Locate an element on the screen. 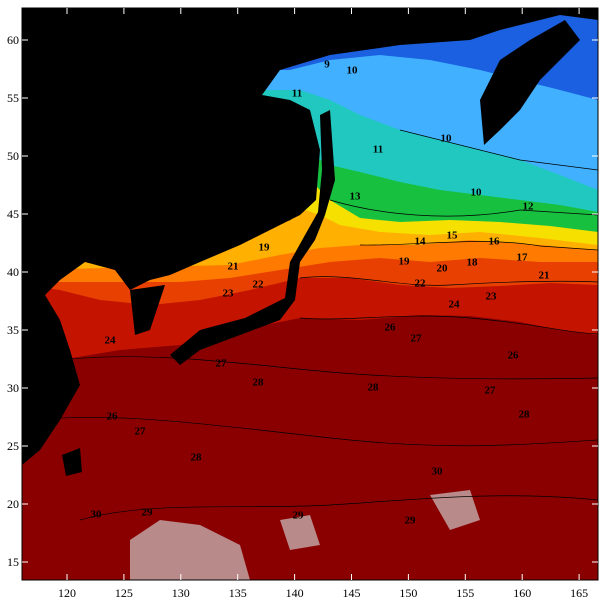 This screenshot has height=610, width=604. y-tick-label: 60 is located at coordinates (13, 40).